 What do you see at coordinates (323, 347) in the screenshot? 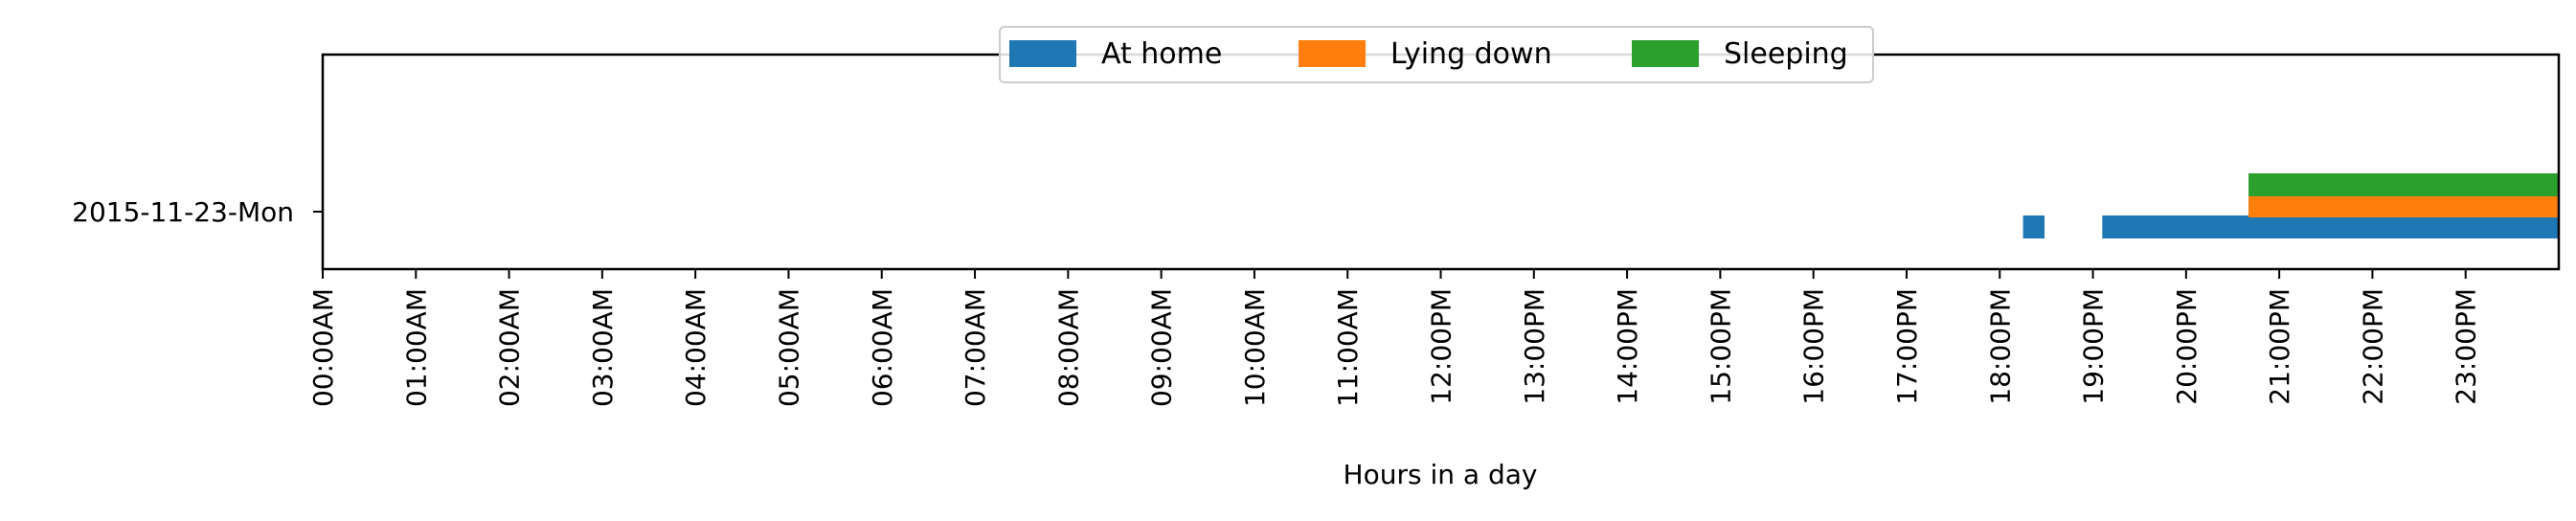
I see `x-tick-label: 00:00AM` at bounding box center [323, 347].